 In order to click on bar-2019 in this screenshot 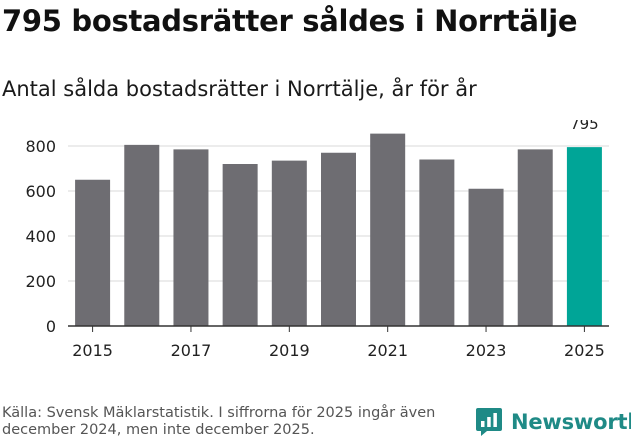, I will do `click(289, 243)`.